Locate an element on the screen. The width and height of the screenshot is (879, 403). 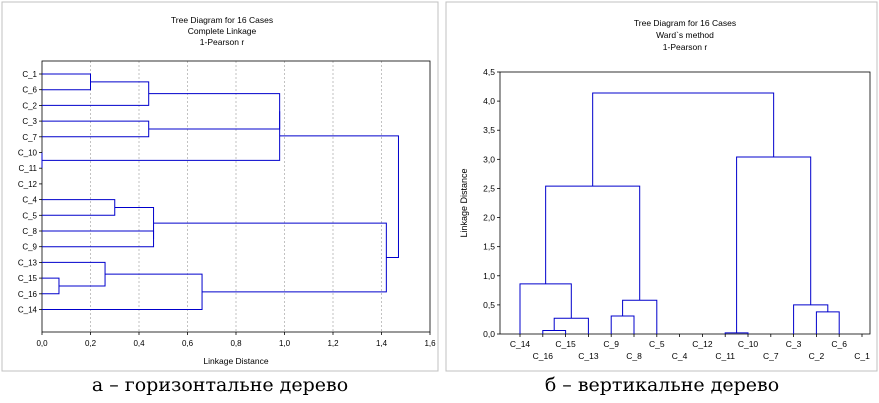
y-tick-label: 2,0 is located at coordinates (489, 218).